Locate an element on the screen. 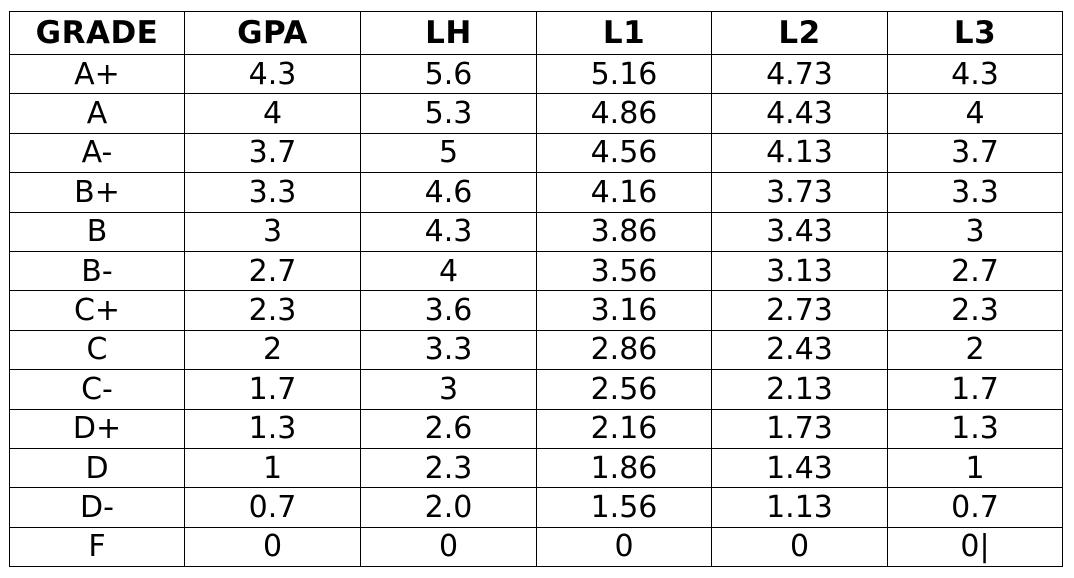 Image resolution: width=1074 pixels, height=578 pixels. table-cell-l3: 0.7 is located at coordinates (975, 507).